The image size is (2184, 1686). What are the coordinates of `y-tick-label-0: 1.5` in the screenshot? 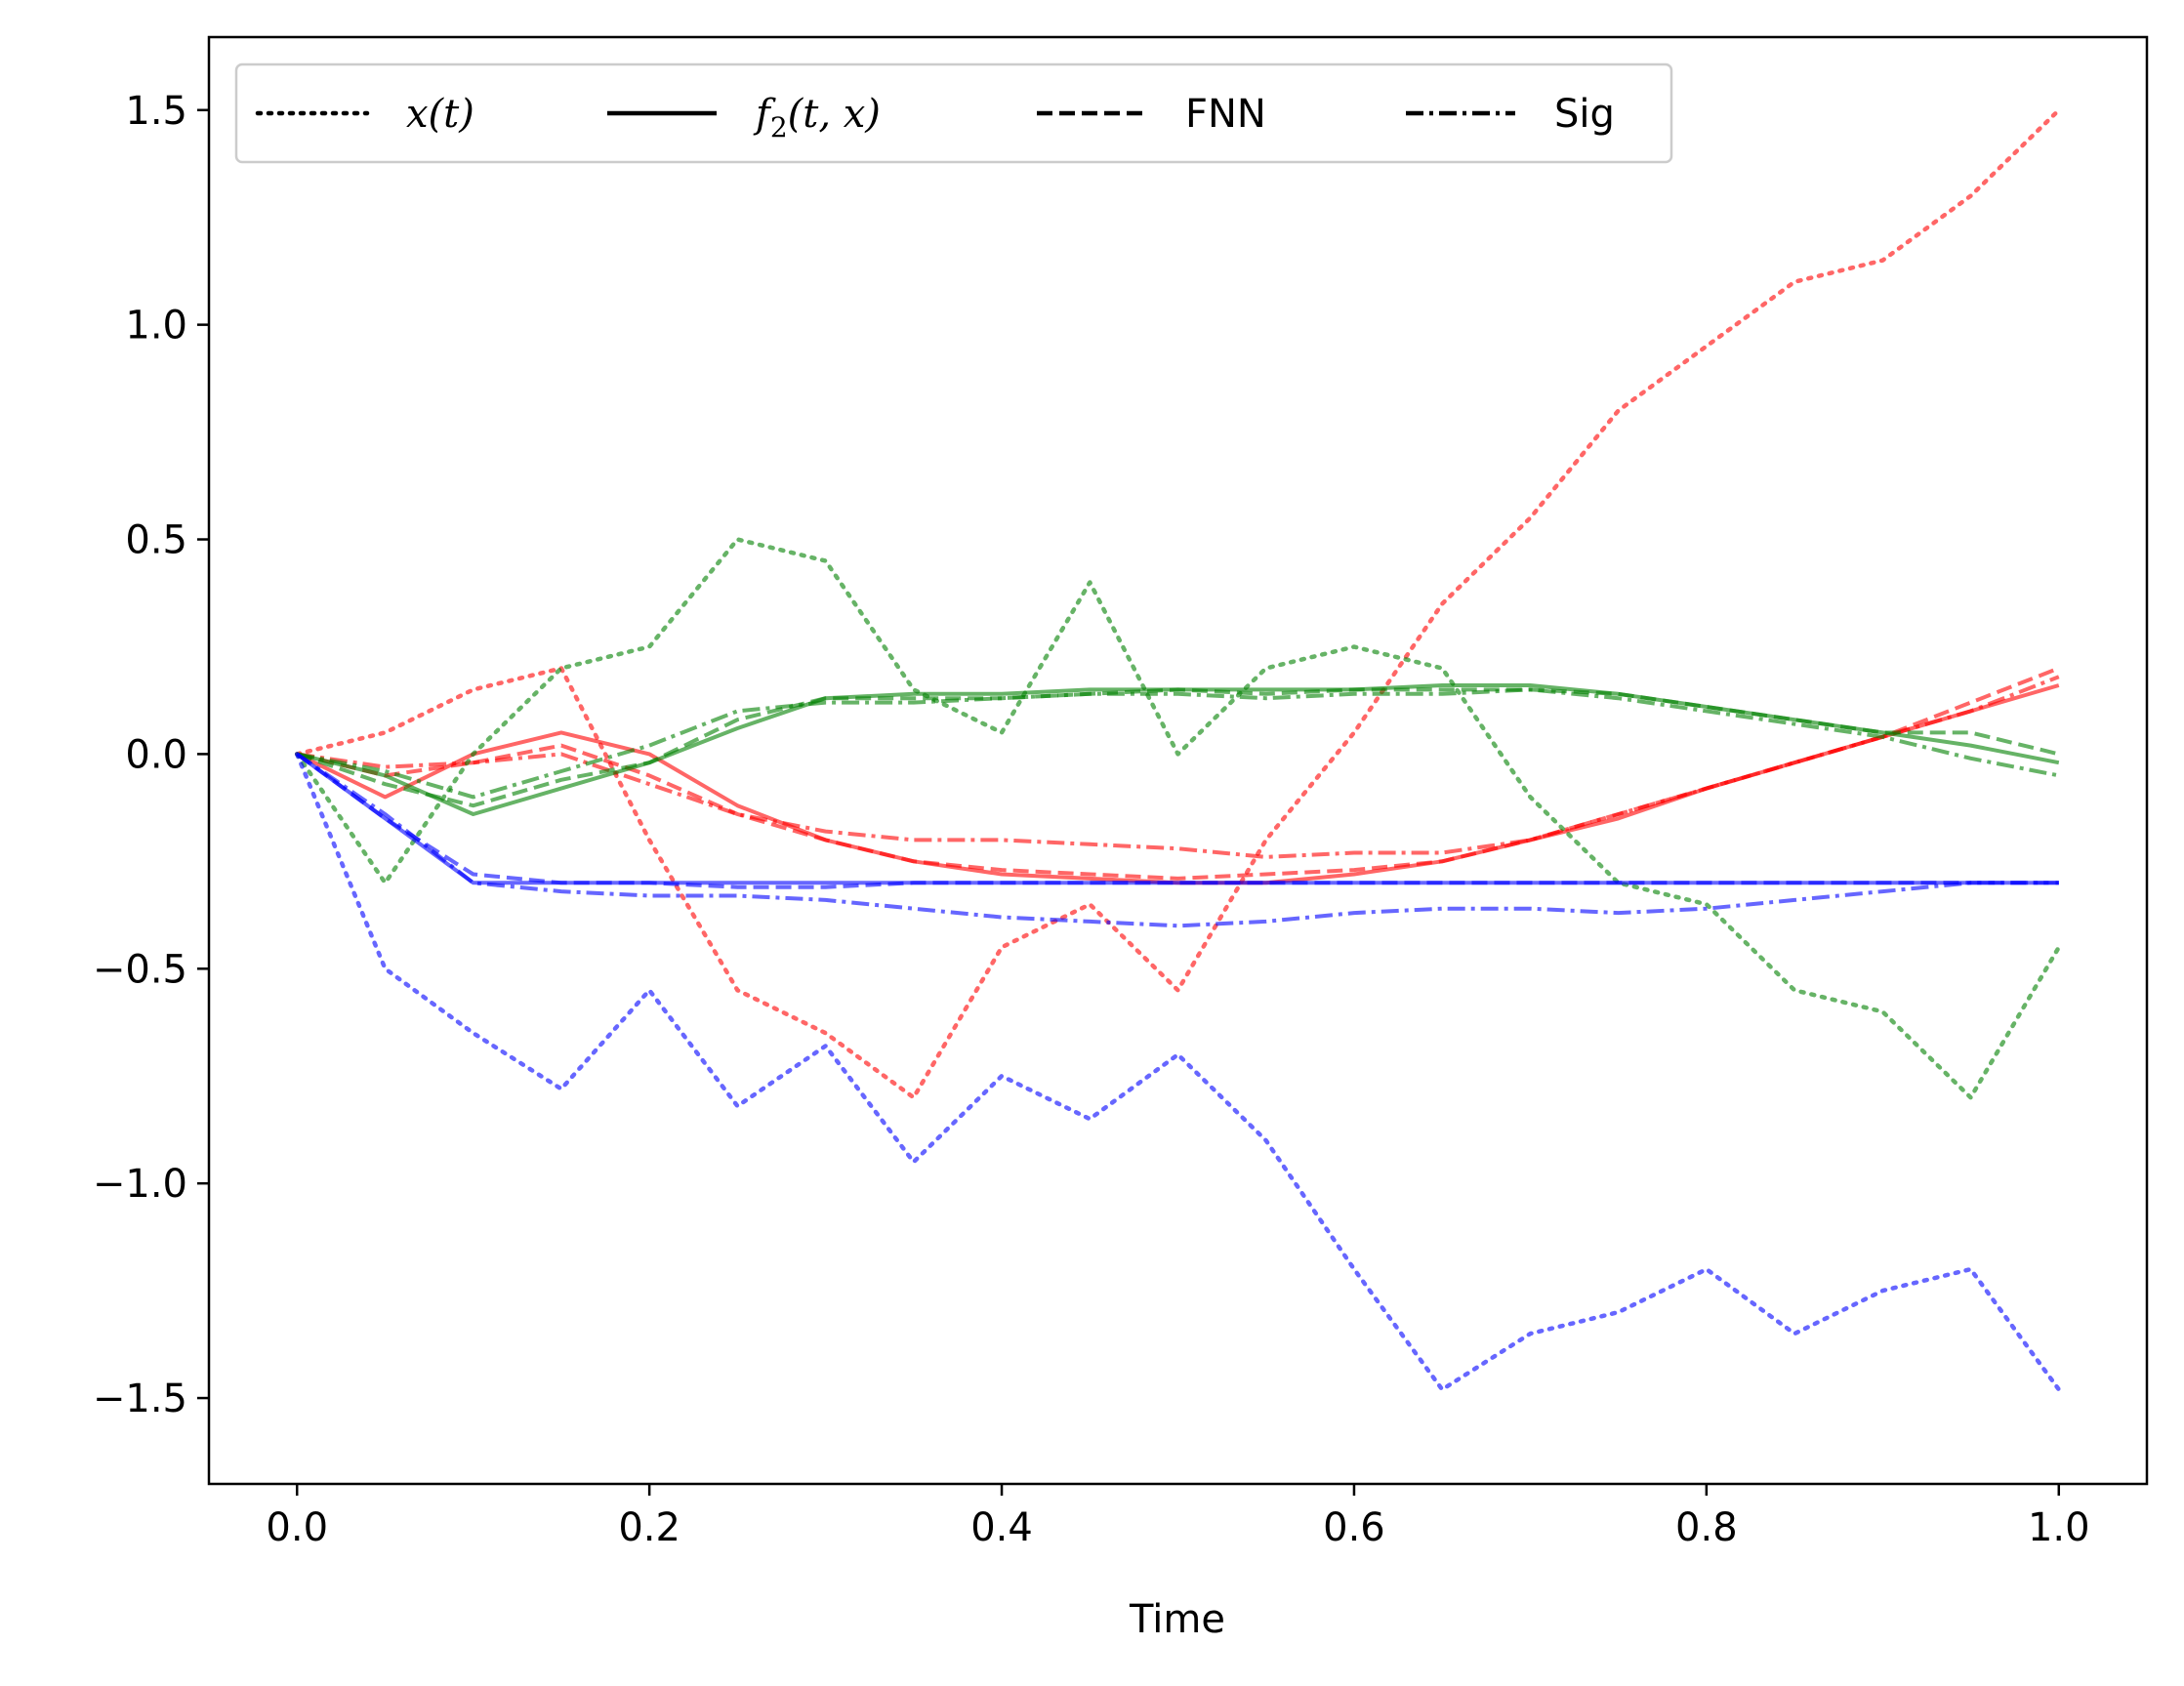 It's located at (156, 112).